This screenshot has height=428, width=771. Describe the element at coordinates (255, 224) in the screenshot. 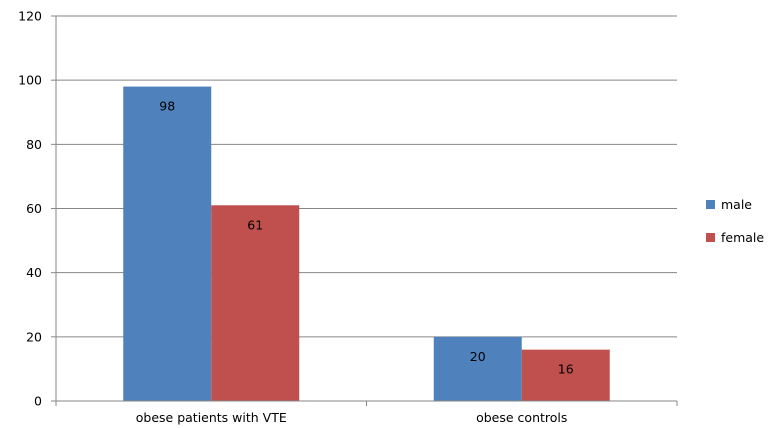

I see `data-label: 61` at that location.